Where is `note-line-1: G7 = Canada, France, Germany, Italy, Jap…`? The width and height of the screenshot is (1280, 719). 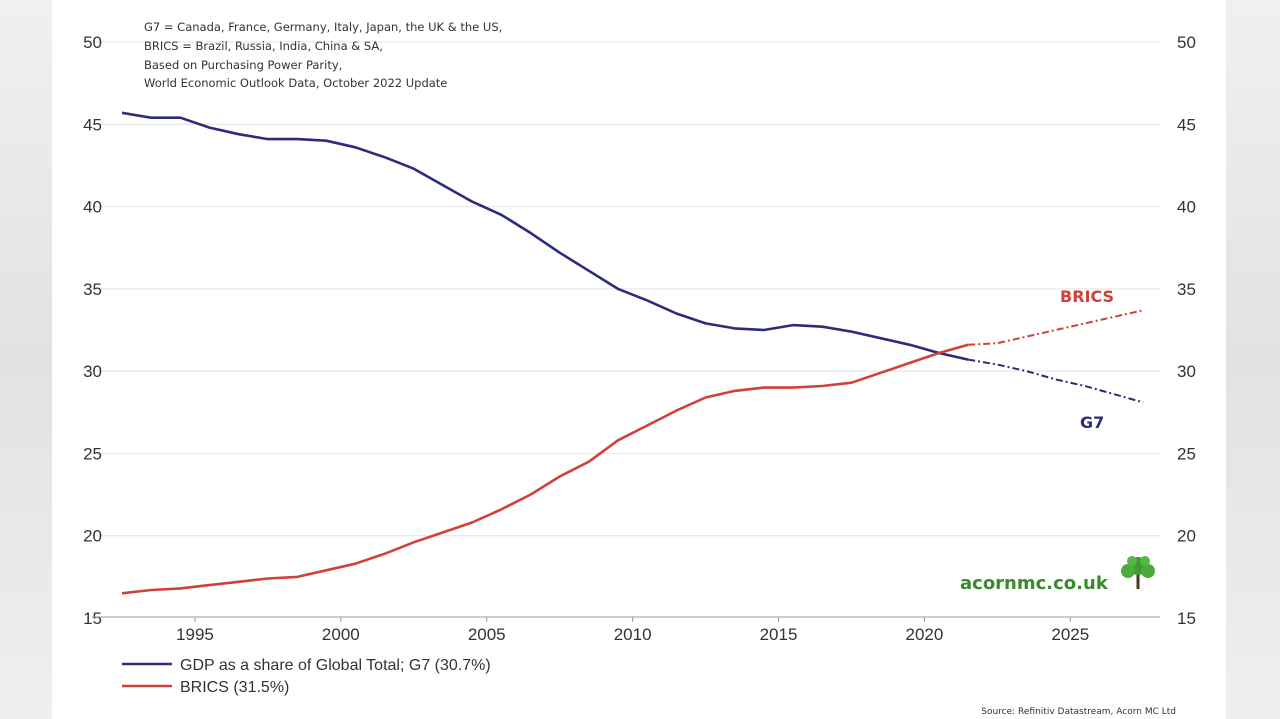 note-line-1: G7 = Canada, France, Germany, Italy, Jap… is located at coordinates (323, 27).